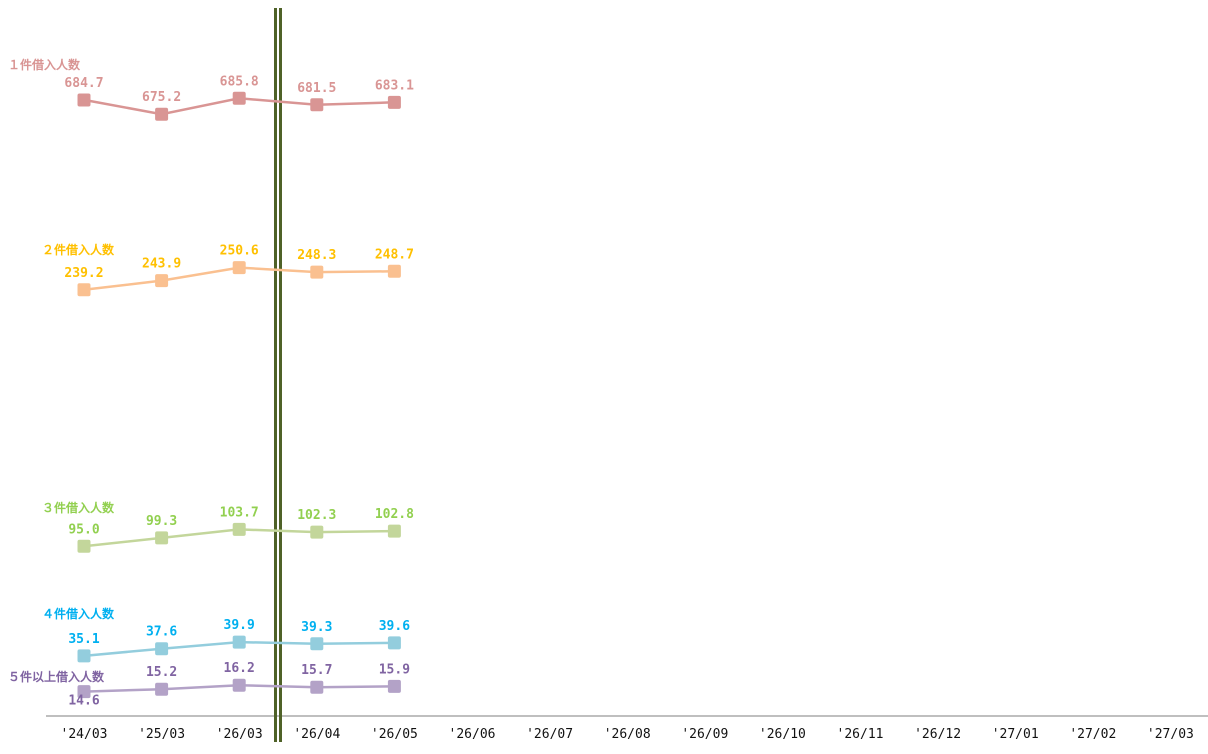 The width and height of the screenshot is (1208, 754). What do you see at coordinates (394, 514) in the screenshot?
I see `series-3-data-label: 102.8` at bounding box center [394, 514].